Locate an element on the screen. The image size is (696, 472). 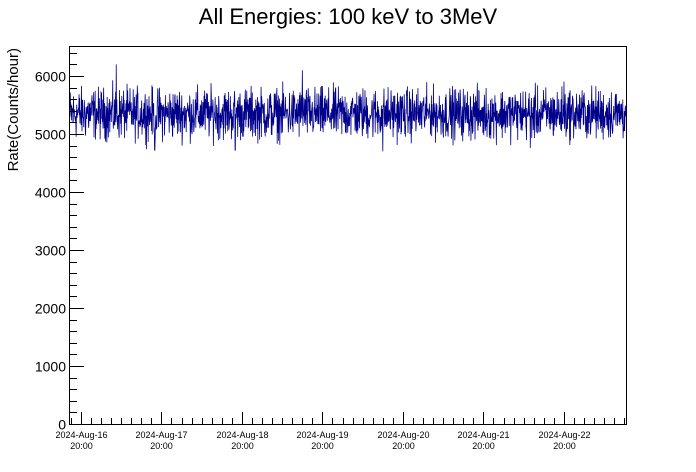
series-layer is located at coordinates (348, 108).